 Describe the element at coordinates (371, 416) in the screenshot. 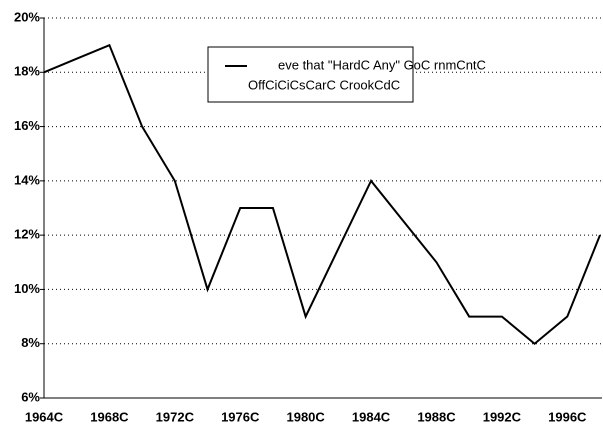

I see `x-tick-label: 1984C` at that location.